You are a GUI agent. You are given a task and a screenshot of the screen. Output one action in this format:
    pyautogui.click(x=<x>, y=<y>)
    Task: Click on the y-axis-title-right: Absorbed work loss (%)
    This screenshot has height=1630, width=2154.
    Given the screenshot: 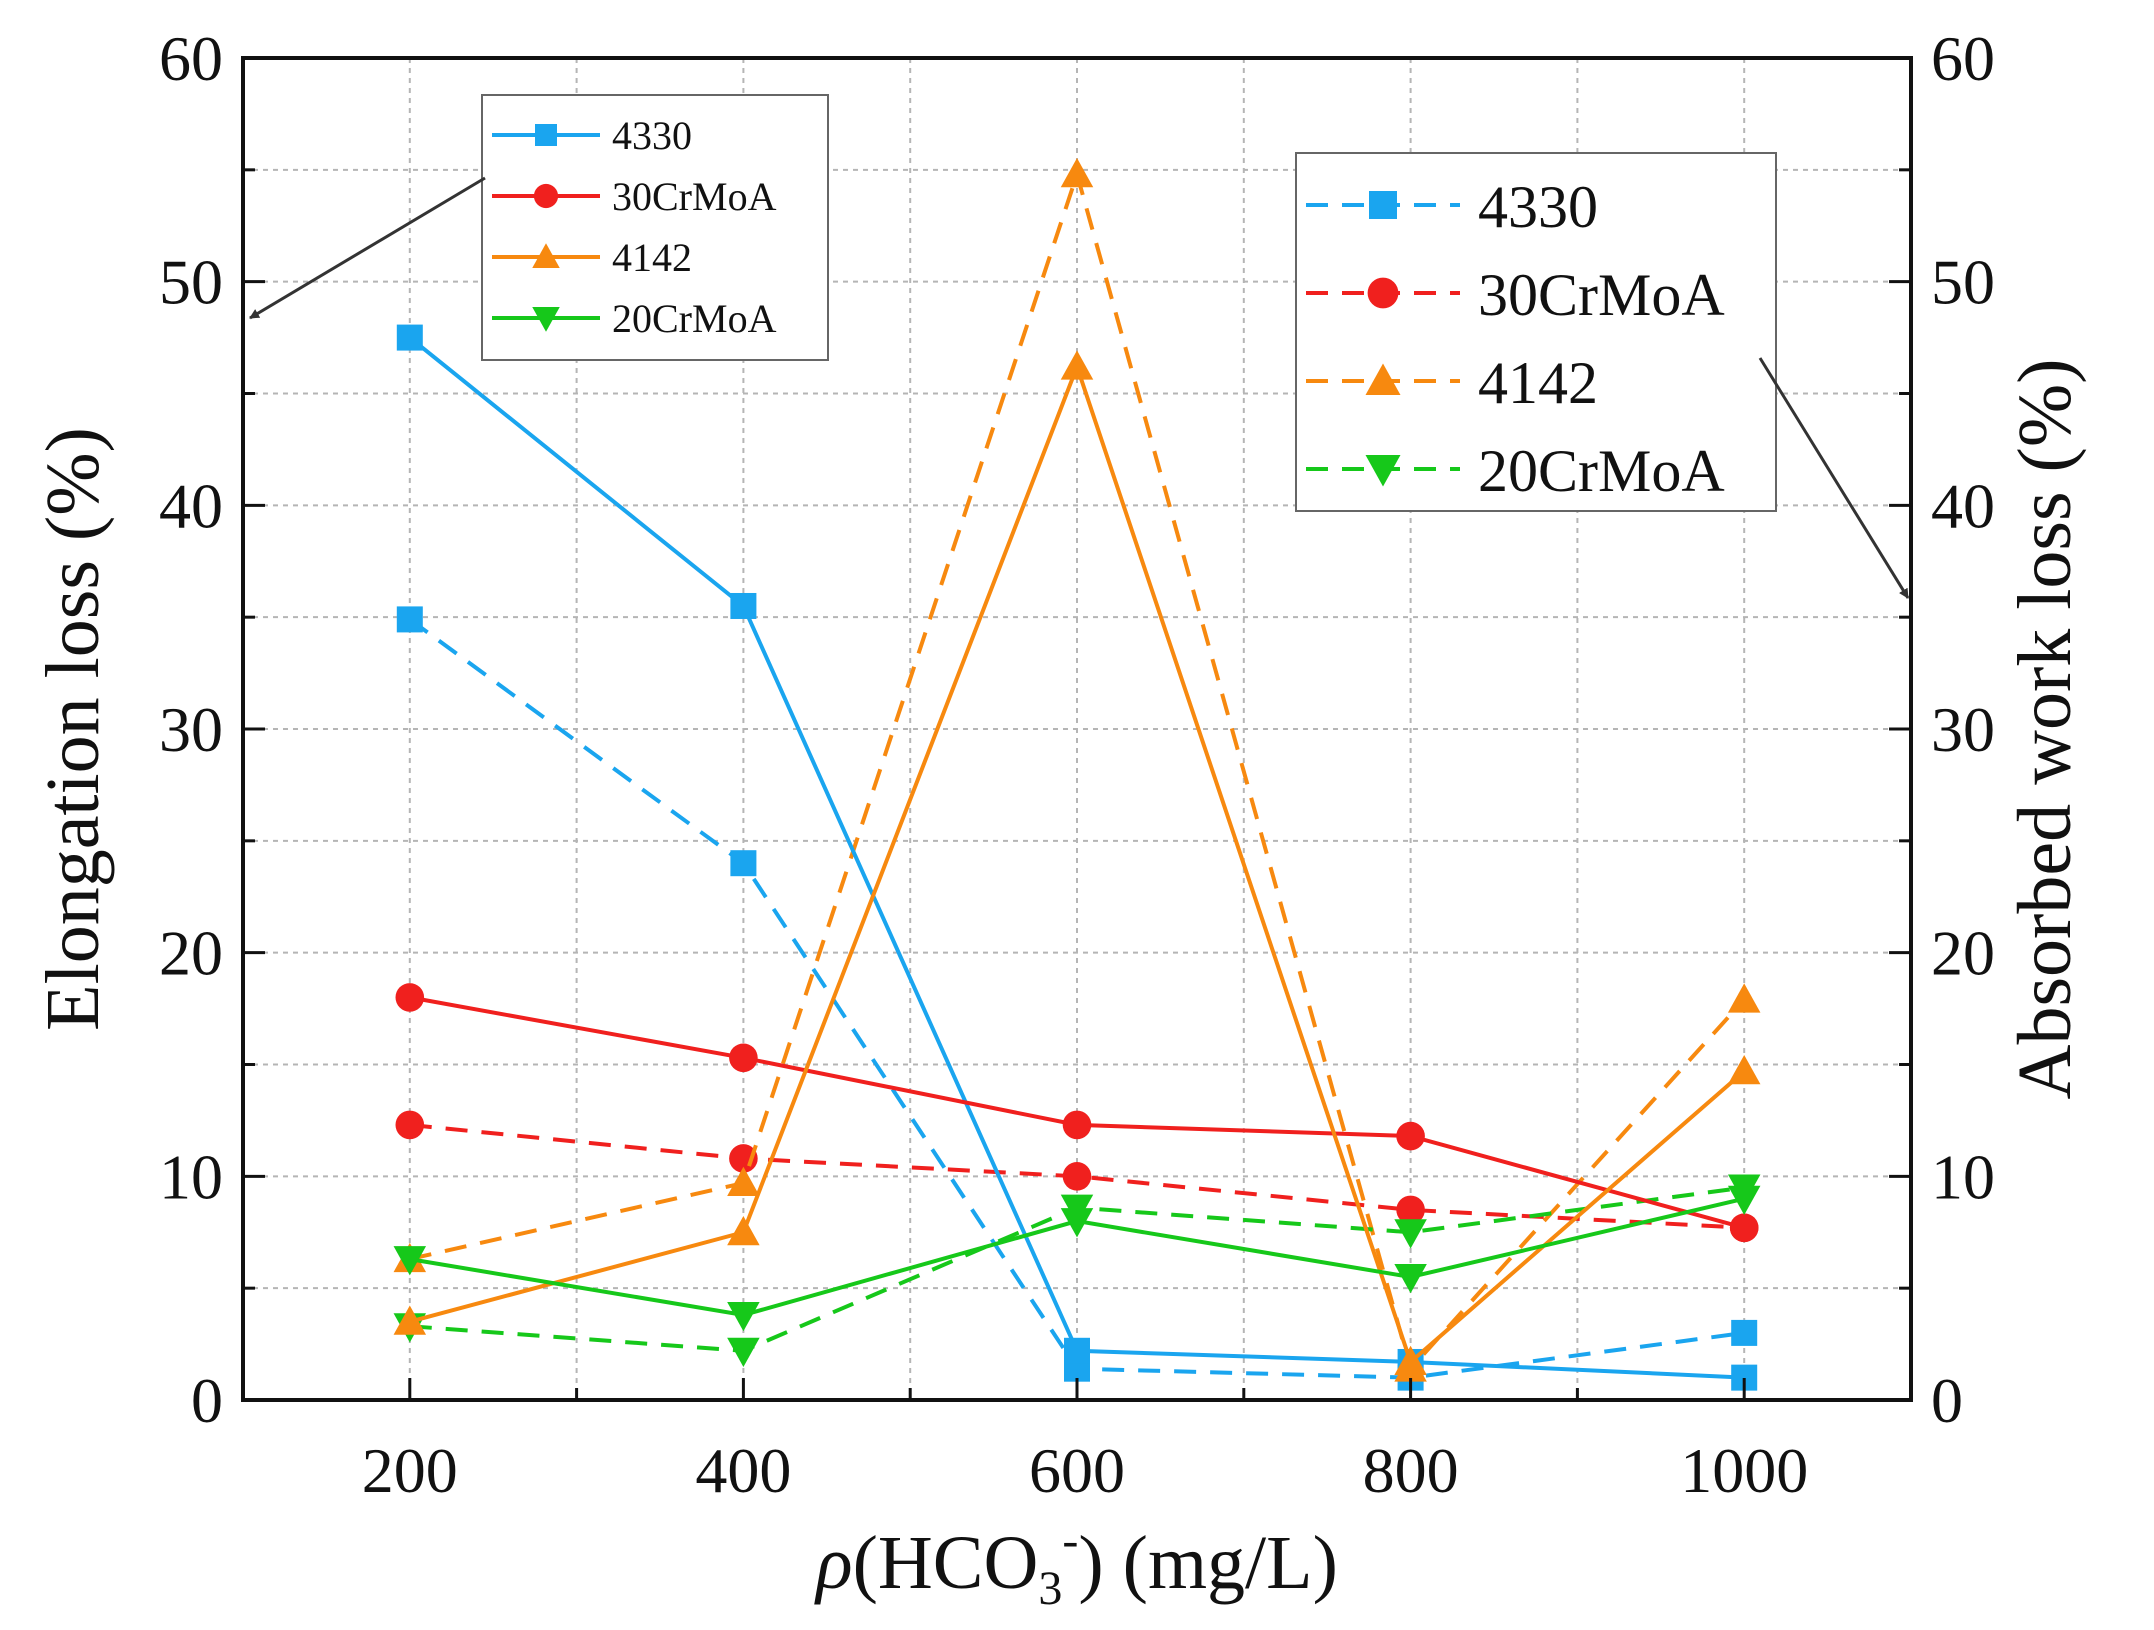 What is the action you would take?
    pyautogui.click(x=2045, y=729)
    